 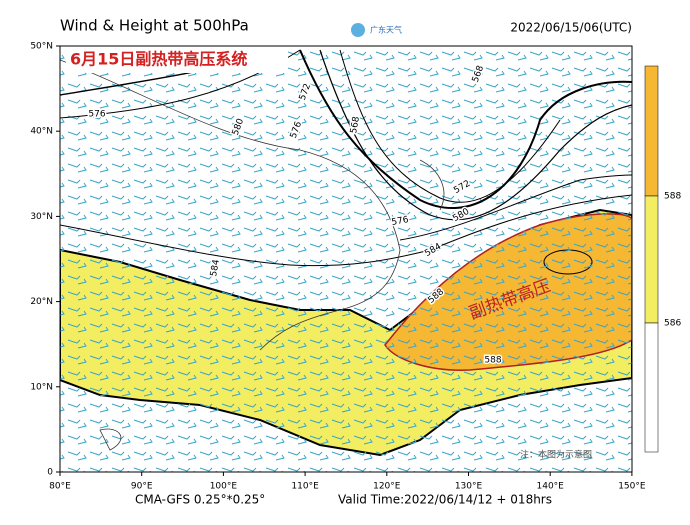 I want to click on lat-label: 30°N, so click(x=41, y=217).